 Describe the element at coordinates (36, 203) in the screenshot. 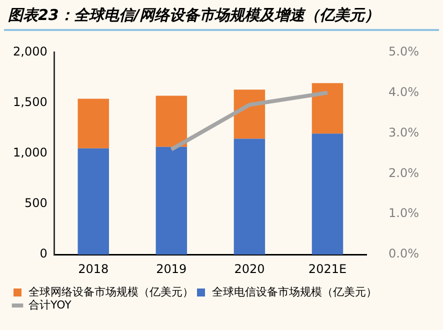

I see `y-tick-label: 500` at that location.